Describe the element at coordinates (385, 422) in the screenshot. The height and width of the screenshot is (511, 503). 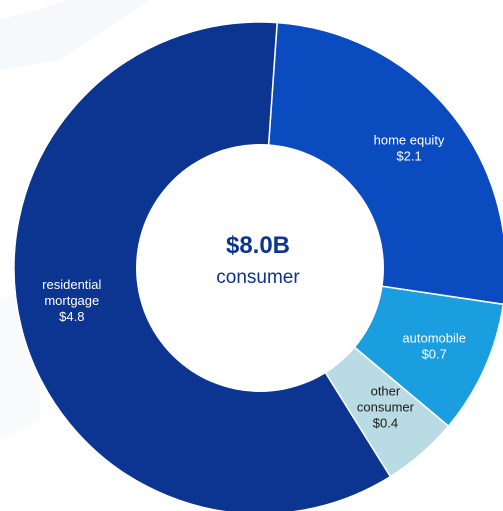
I see `slice-label-line: $0.4` at that location.